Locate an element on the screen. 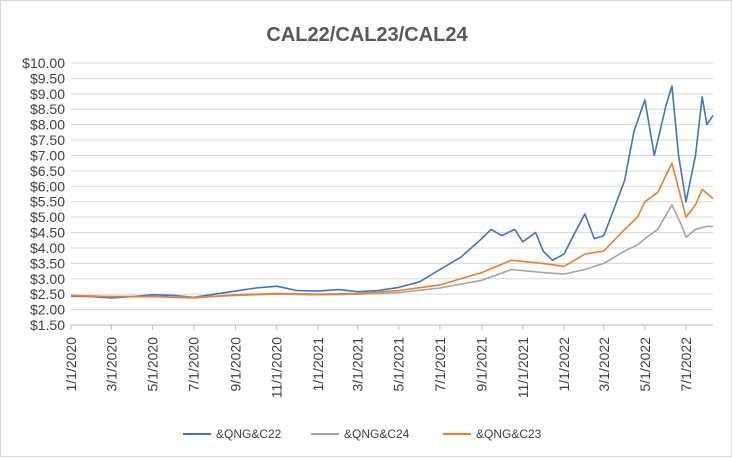  y-tick-label: $4.00 is located at coordinates (47, 248).